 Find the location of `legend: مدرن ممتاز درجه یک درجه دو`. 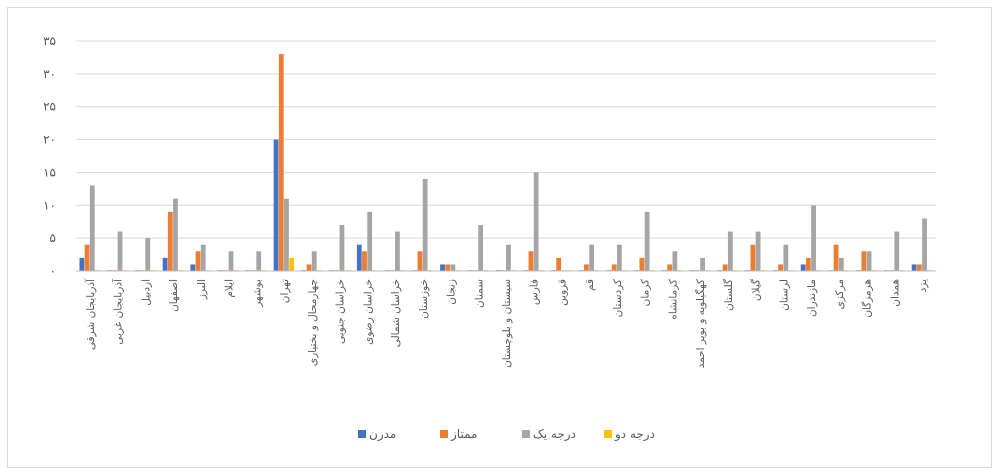

legend: مدرن ممتاز درجه یک درجه دو is located at coordinates (506, 434).